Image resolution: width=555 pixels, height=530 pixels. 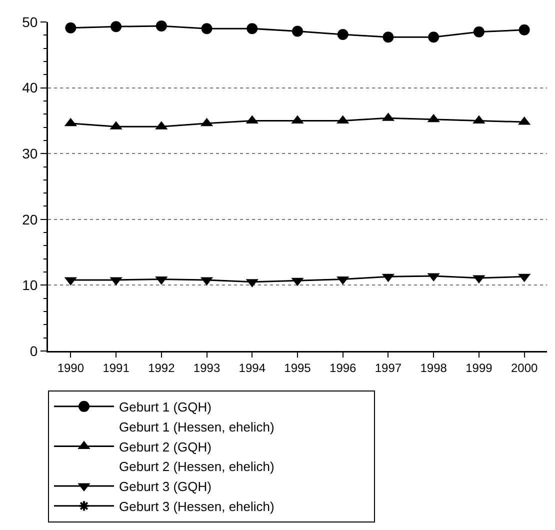 What do you see at coordinates (165, 446) in the screenshot?
I see `legend-label: Geburt 2 (GQH)` at bounding box center [165, 446].